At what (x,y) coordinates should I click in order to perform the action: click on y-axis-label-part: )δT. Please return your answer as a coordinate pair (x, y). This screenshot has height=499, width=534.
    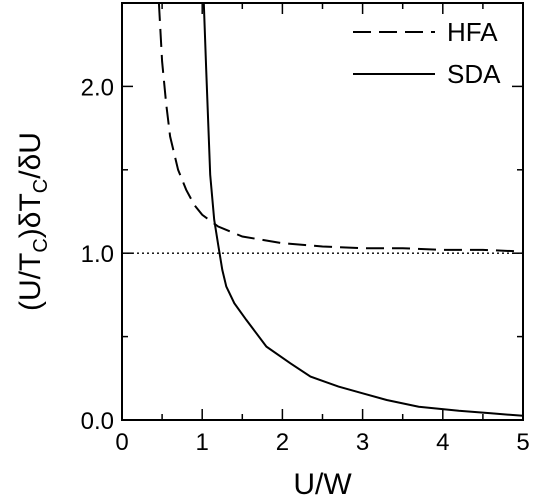
    Looking at the image, I should click on (30, 215).